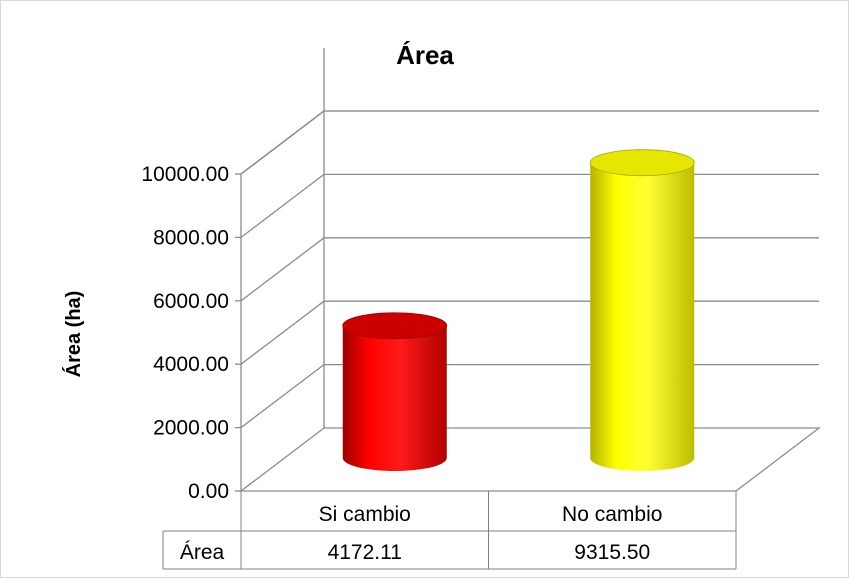 The width and height of the screenshot is (849, 579). I want to click on series-name-label: Área, so click(202, 552).